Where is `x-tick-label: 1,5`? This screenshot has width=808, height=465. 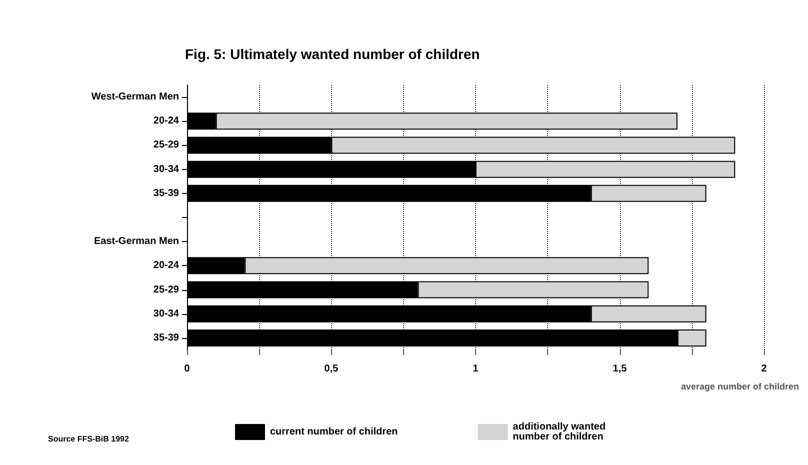 x-tick-label: 1,5 is located at coordinates (620, 369).